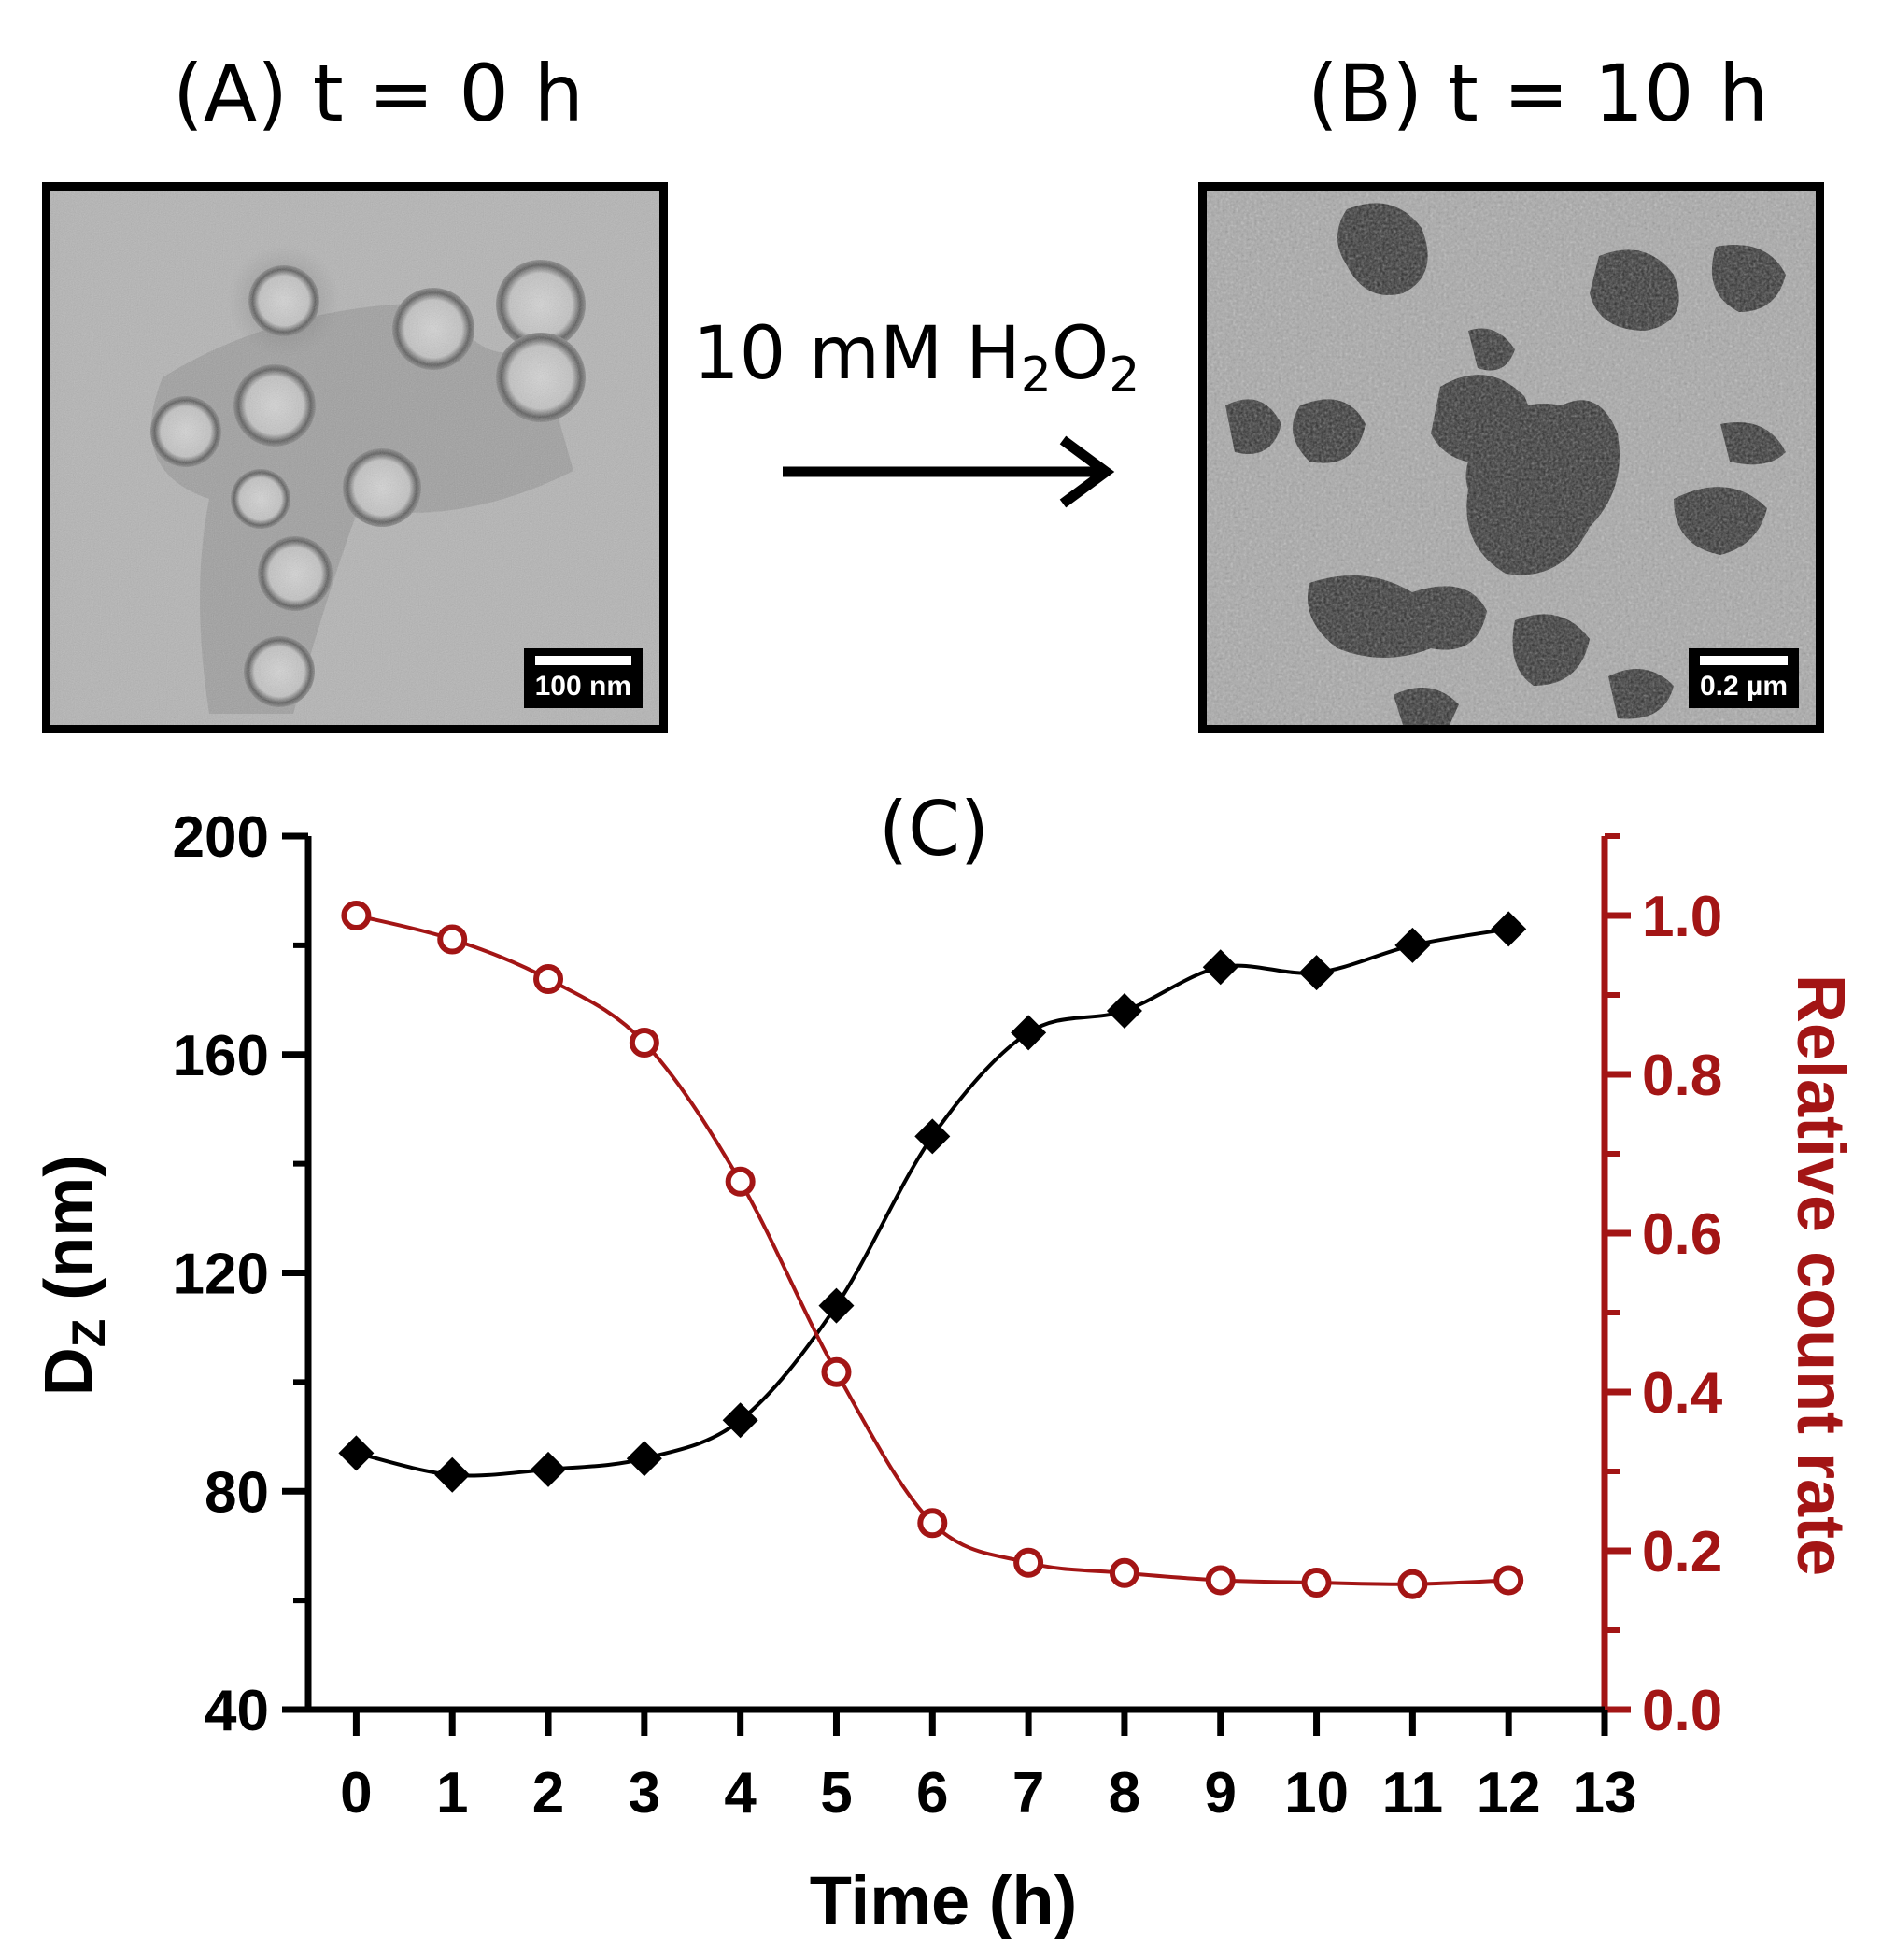  Describe the element at coordinates (1316, 1793) in the screenshot. I see `x-tick-label: 10` at that location.